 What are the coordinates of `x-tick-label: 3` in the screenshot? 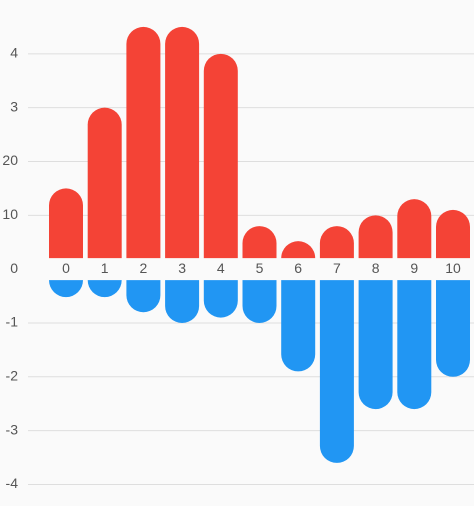 It's located at (182, 268).